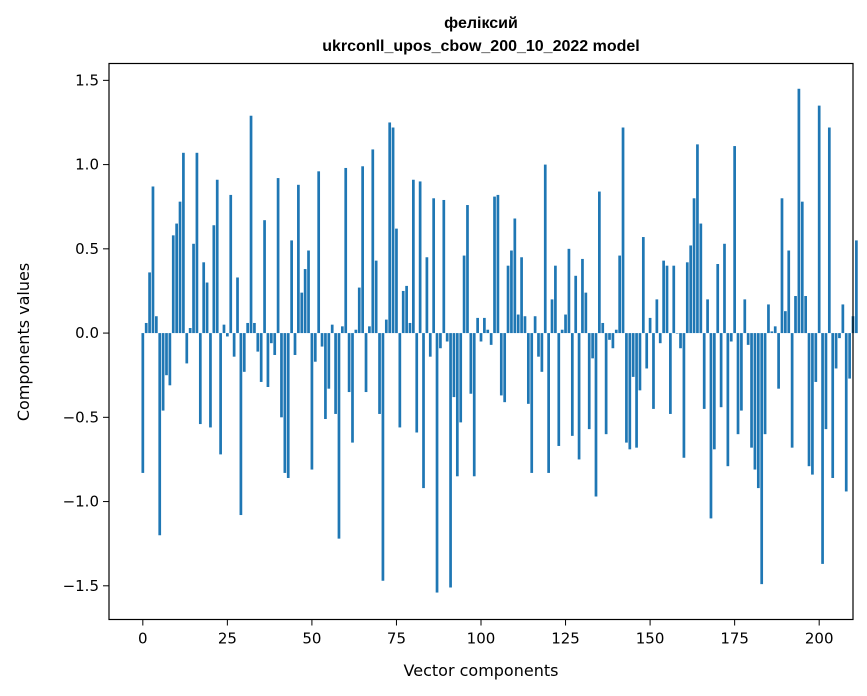  I want to click on x-tick-label: 100, so click(481, 639).